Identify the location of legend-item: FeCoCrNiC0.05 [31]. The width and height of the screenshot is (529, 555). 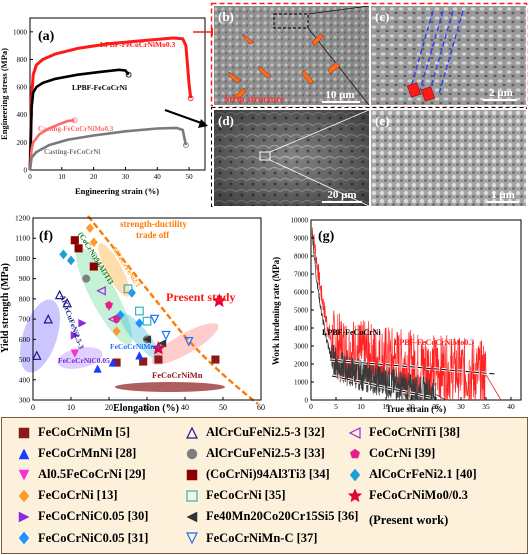
(82, 538).